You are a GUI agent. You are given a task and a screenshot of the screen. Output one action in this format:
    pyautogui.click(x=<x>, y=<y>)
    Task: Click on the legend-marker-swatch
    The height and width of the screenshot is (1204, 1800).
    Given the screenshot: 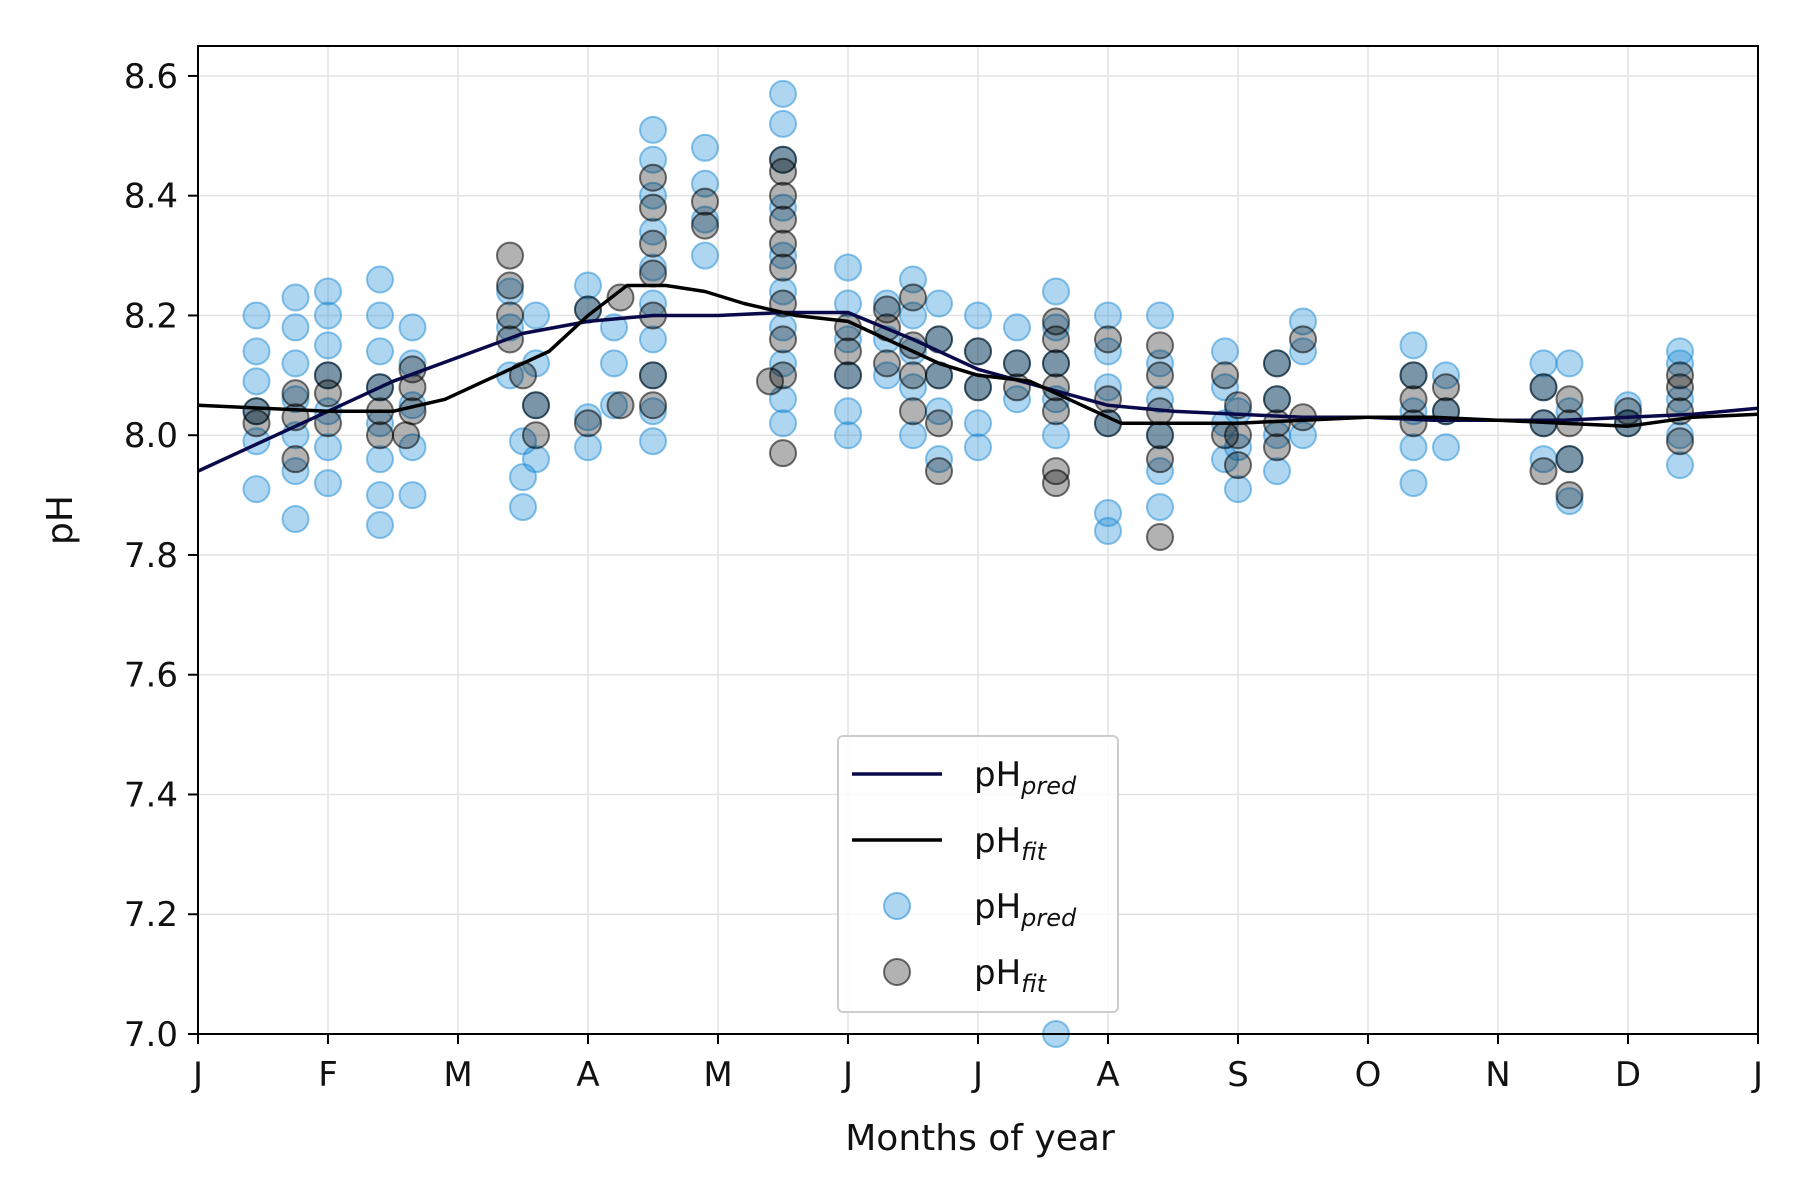 What is the action you would take?
    pyautogui.click(x=897, y=972)
    